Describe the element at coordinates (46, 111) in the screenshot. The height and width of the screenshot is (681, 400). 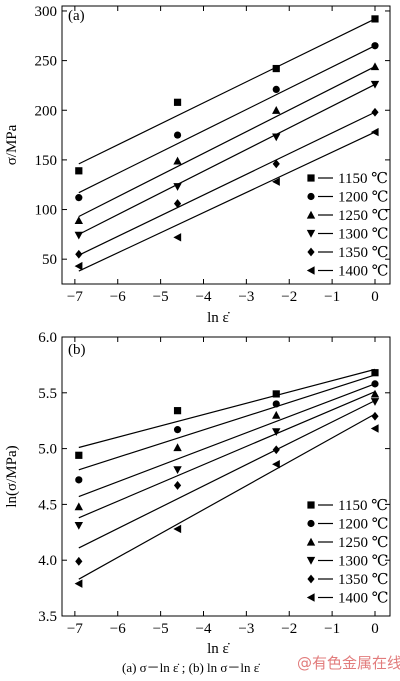
I see `y-tick-label: 200` at that location.